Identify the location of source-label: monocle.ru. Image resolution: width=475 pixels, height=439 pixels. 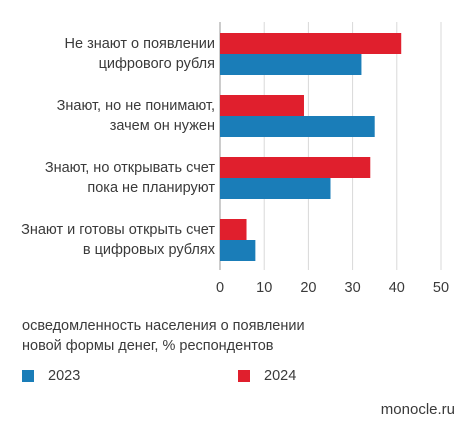
(417, 409).